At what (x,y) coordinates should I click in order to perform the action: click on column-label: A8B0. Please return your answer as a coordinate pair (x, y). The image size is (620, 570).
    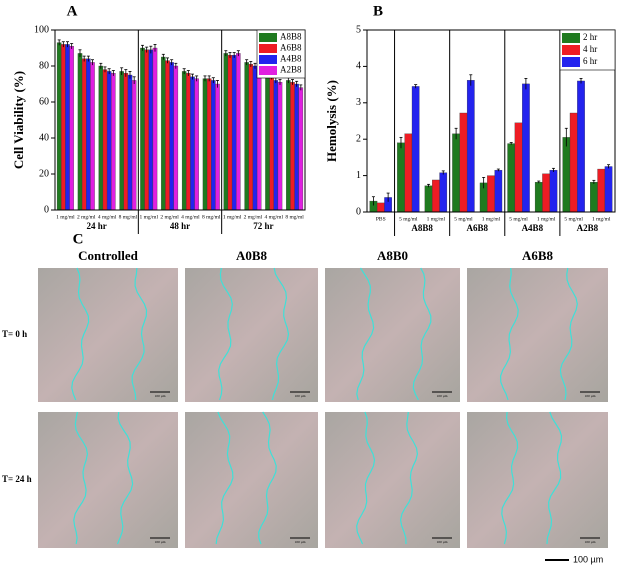
    Looking at the image, I should click on (392, 255).